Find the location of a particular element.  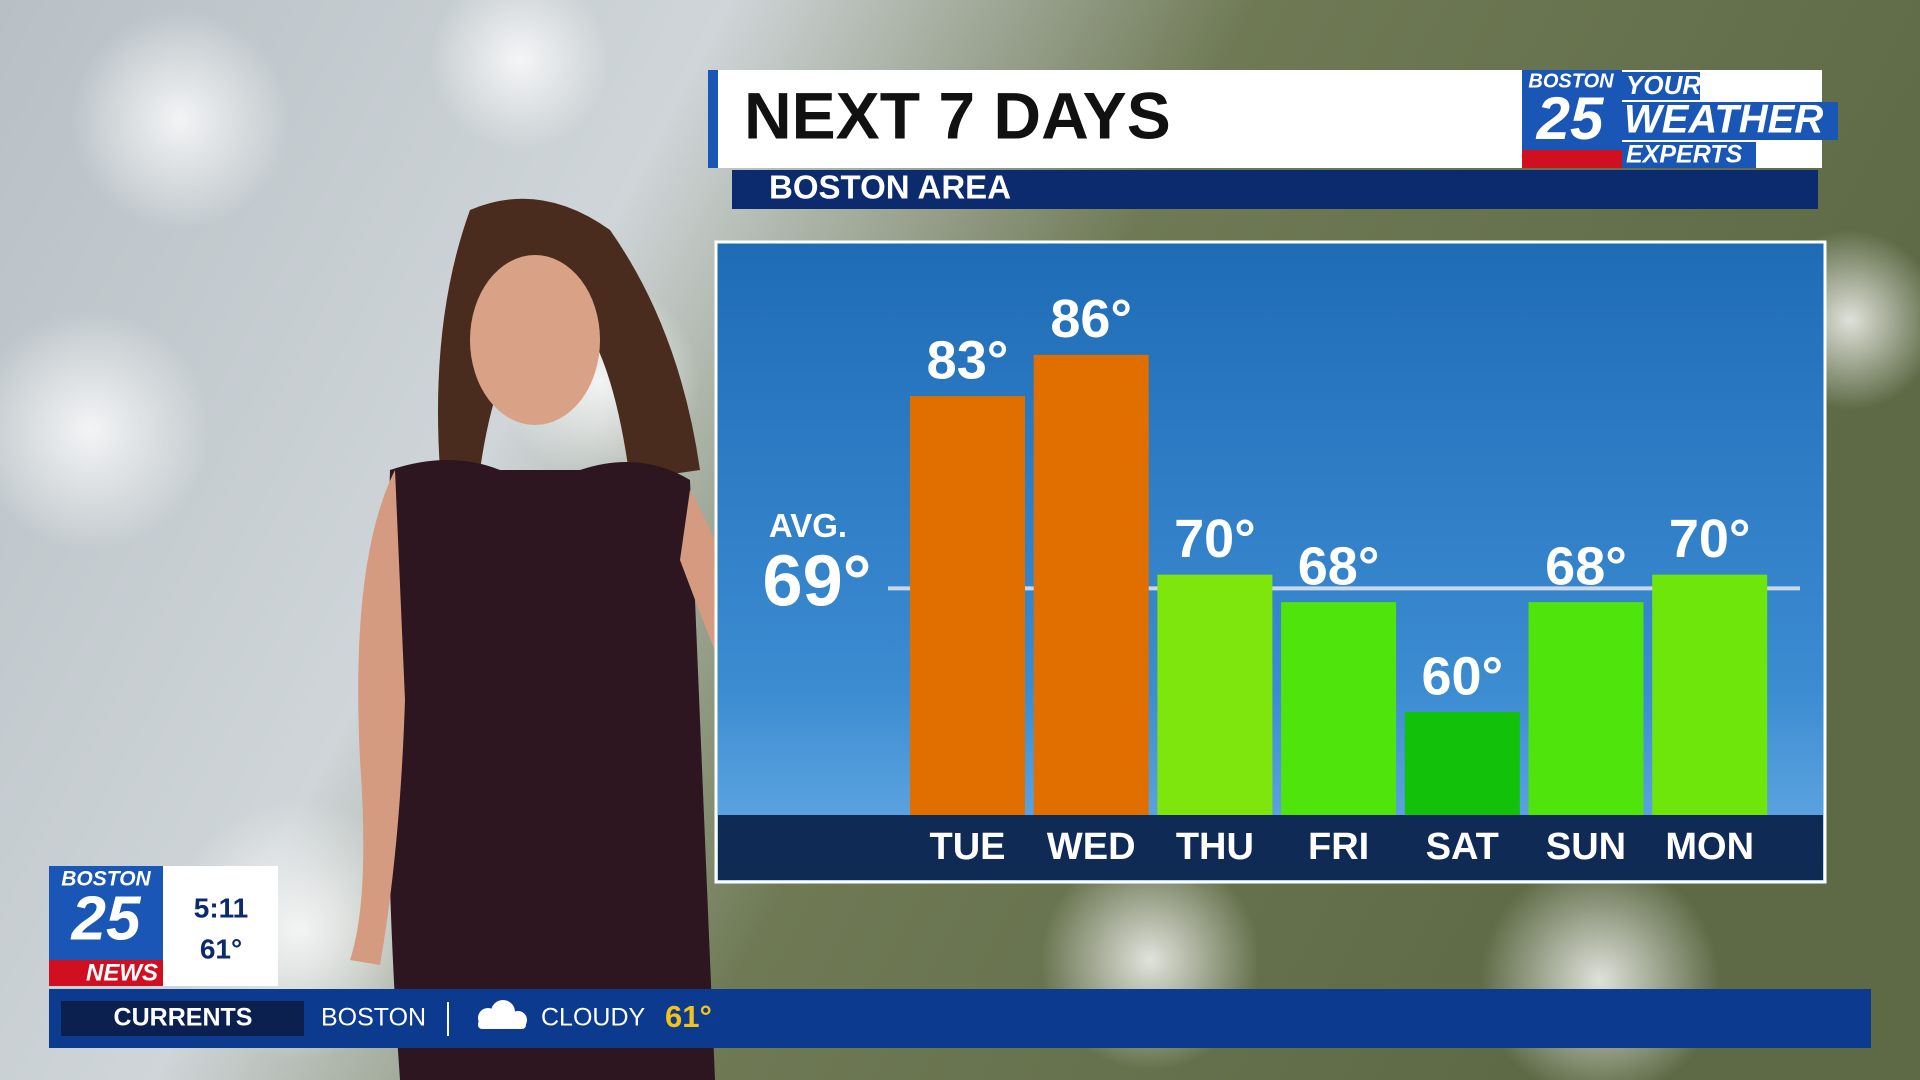

day-label: SAT is located at coordinates (1462, 847).